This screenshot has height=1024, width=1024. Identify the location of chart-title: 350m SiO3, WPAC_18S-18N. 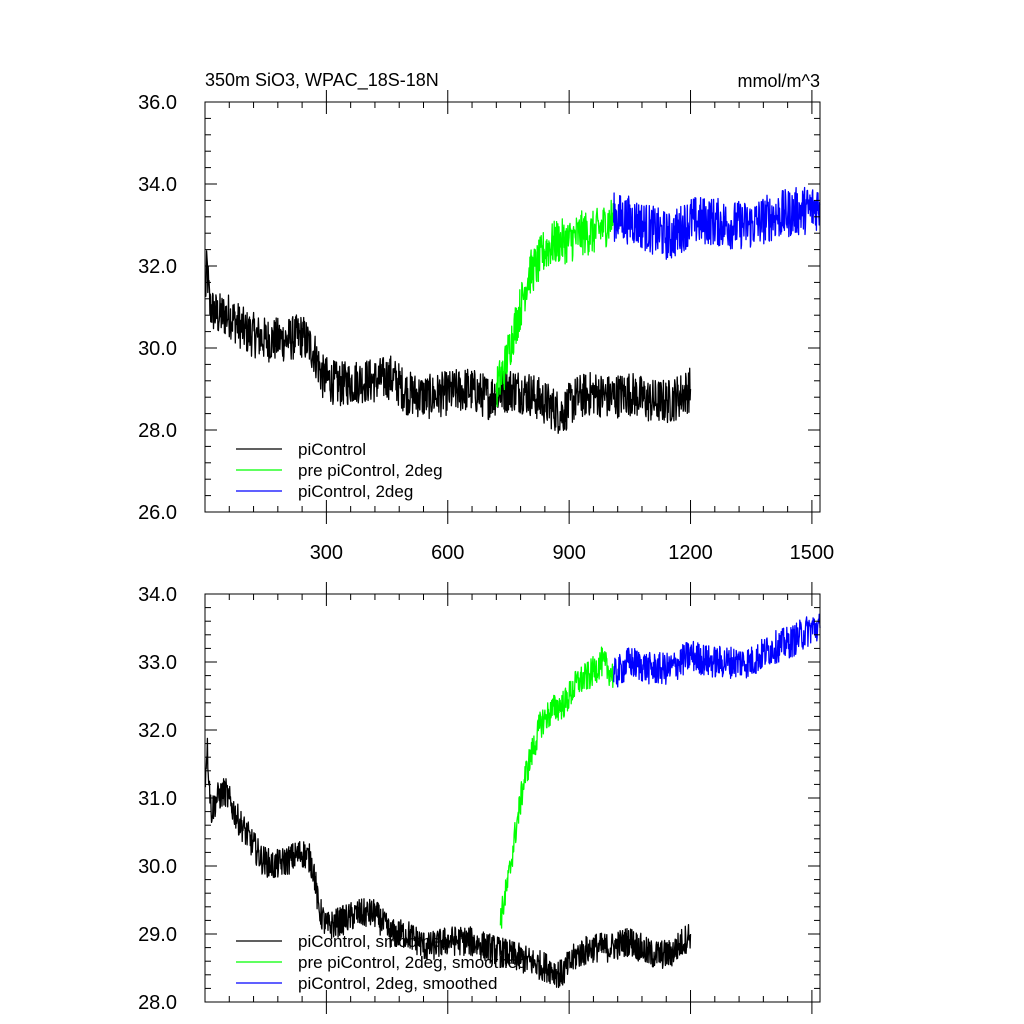
(322, 80).